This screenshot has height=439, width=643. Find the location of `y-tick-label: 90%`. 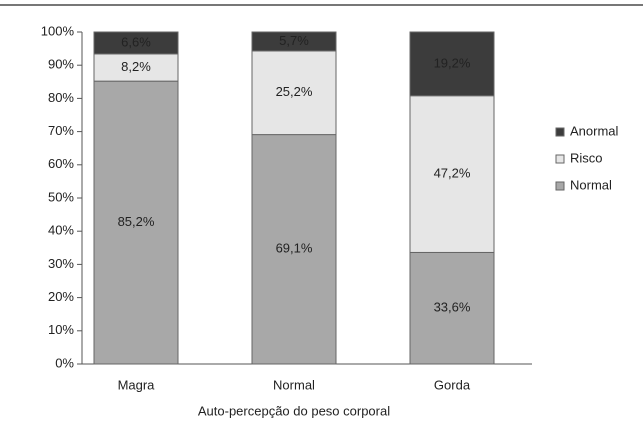

y-tick-label: 90% is located at coordinates (61, 64).